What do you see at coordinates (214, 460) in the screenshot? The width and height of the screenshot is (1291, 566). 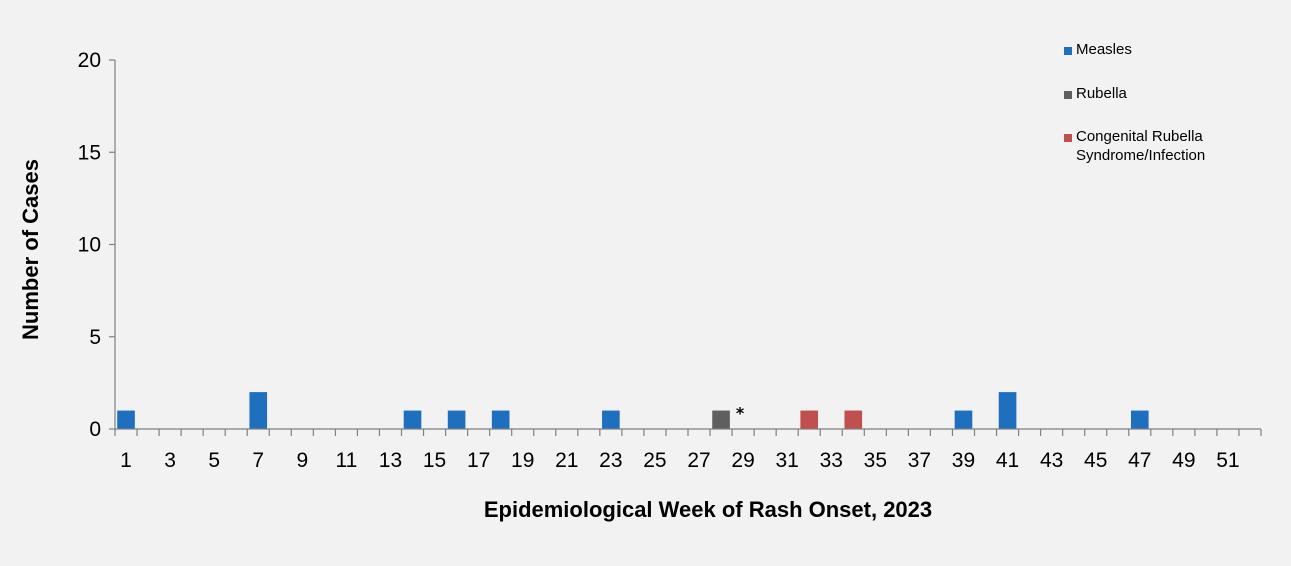 I see `x-tick-label: 5` at bounding box center [214, 460].